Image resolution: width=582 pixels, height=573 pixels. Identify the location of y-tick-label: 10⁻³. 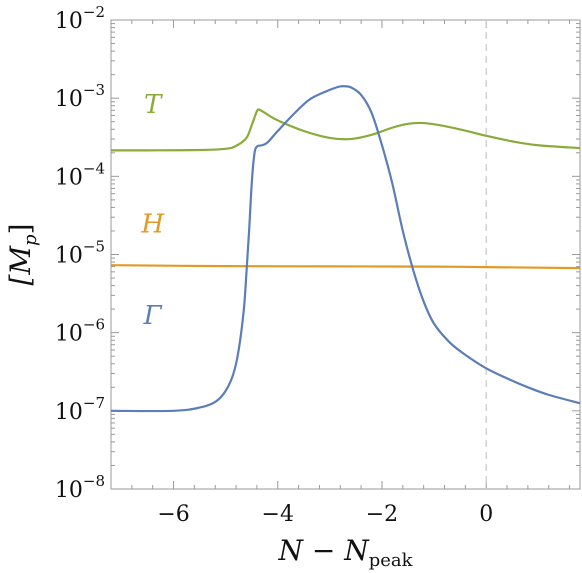
(80, 96).